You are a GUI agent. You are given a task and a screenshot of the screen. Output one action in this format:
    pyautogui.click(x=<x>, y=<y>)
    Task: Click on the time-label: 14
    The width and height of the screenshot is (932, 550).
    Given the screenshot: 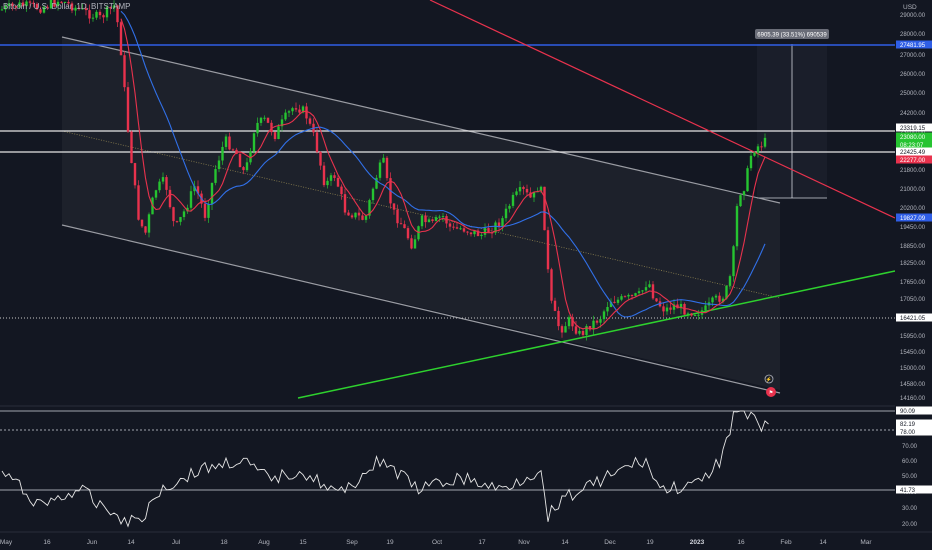 What is the action you would take?
    pyautogui.click(x=823, y=542)
    